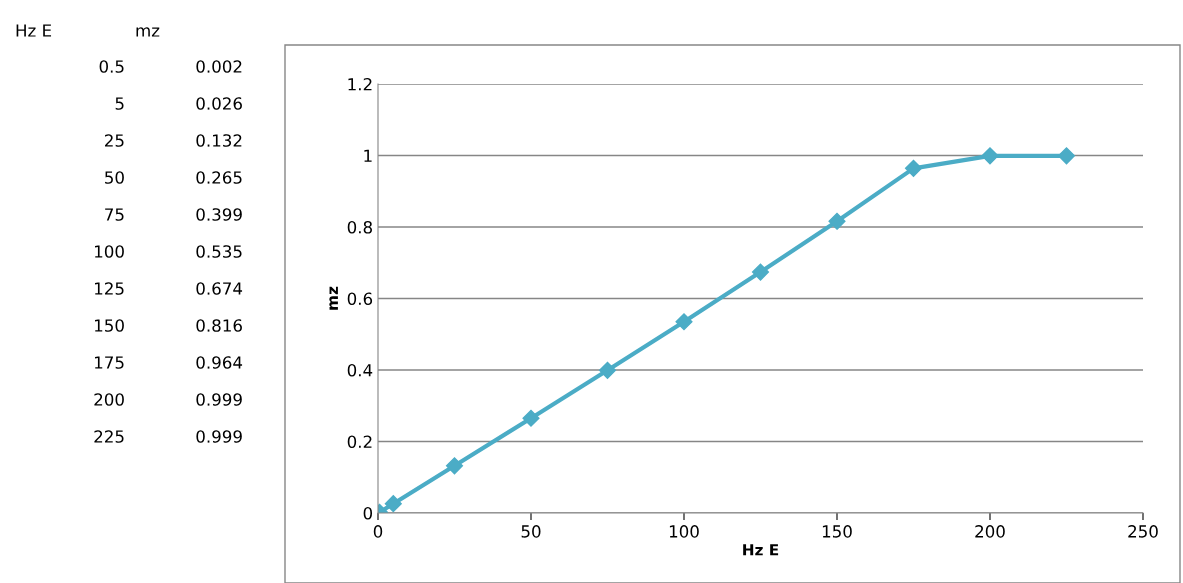  What do you see at coordinates (109, 288) in the screenshot?
I see `text: 125` at bounding box center [109, 288].